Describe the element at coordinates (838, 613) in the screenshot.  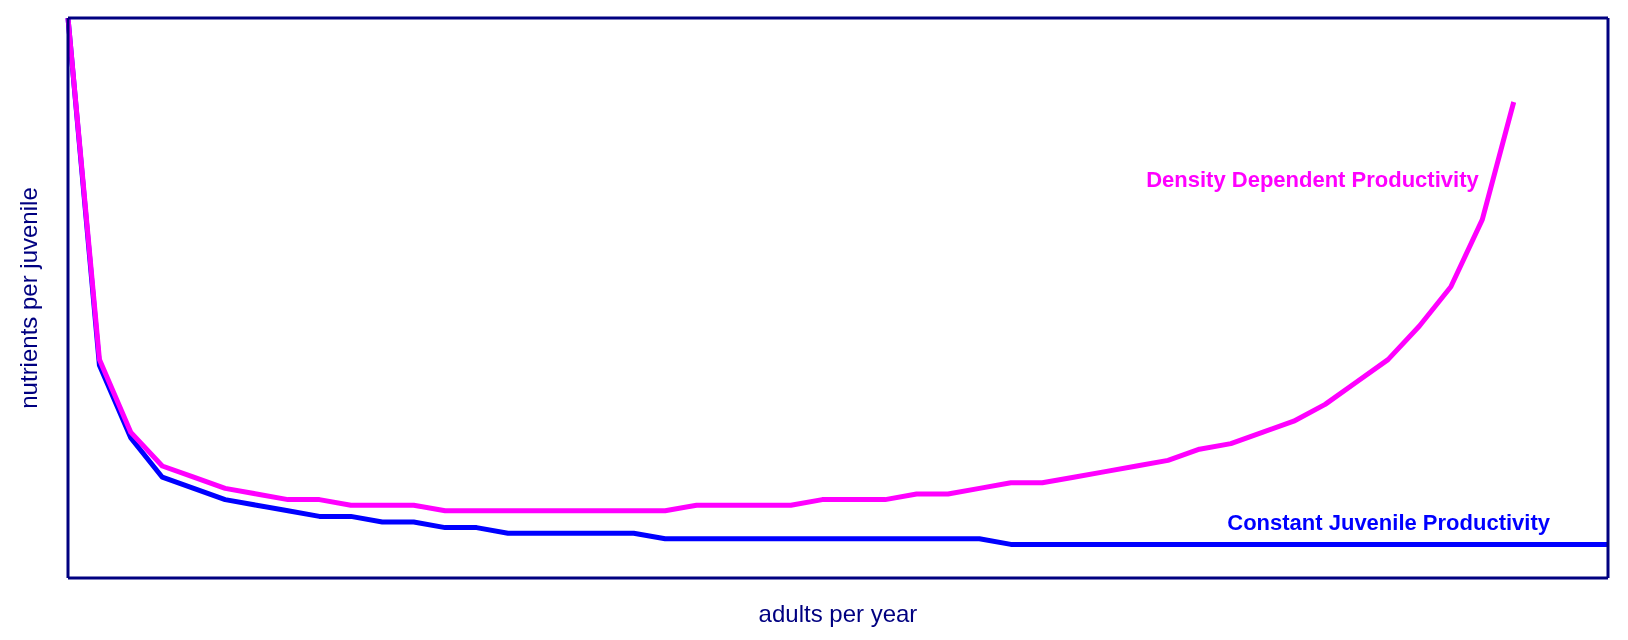
I see `x-axis-title: adults per year` at that location.